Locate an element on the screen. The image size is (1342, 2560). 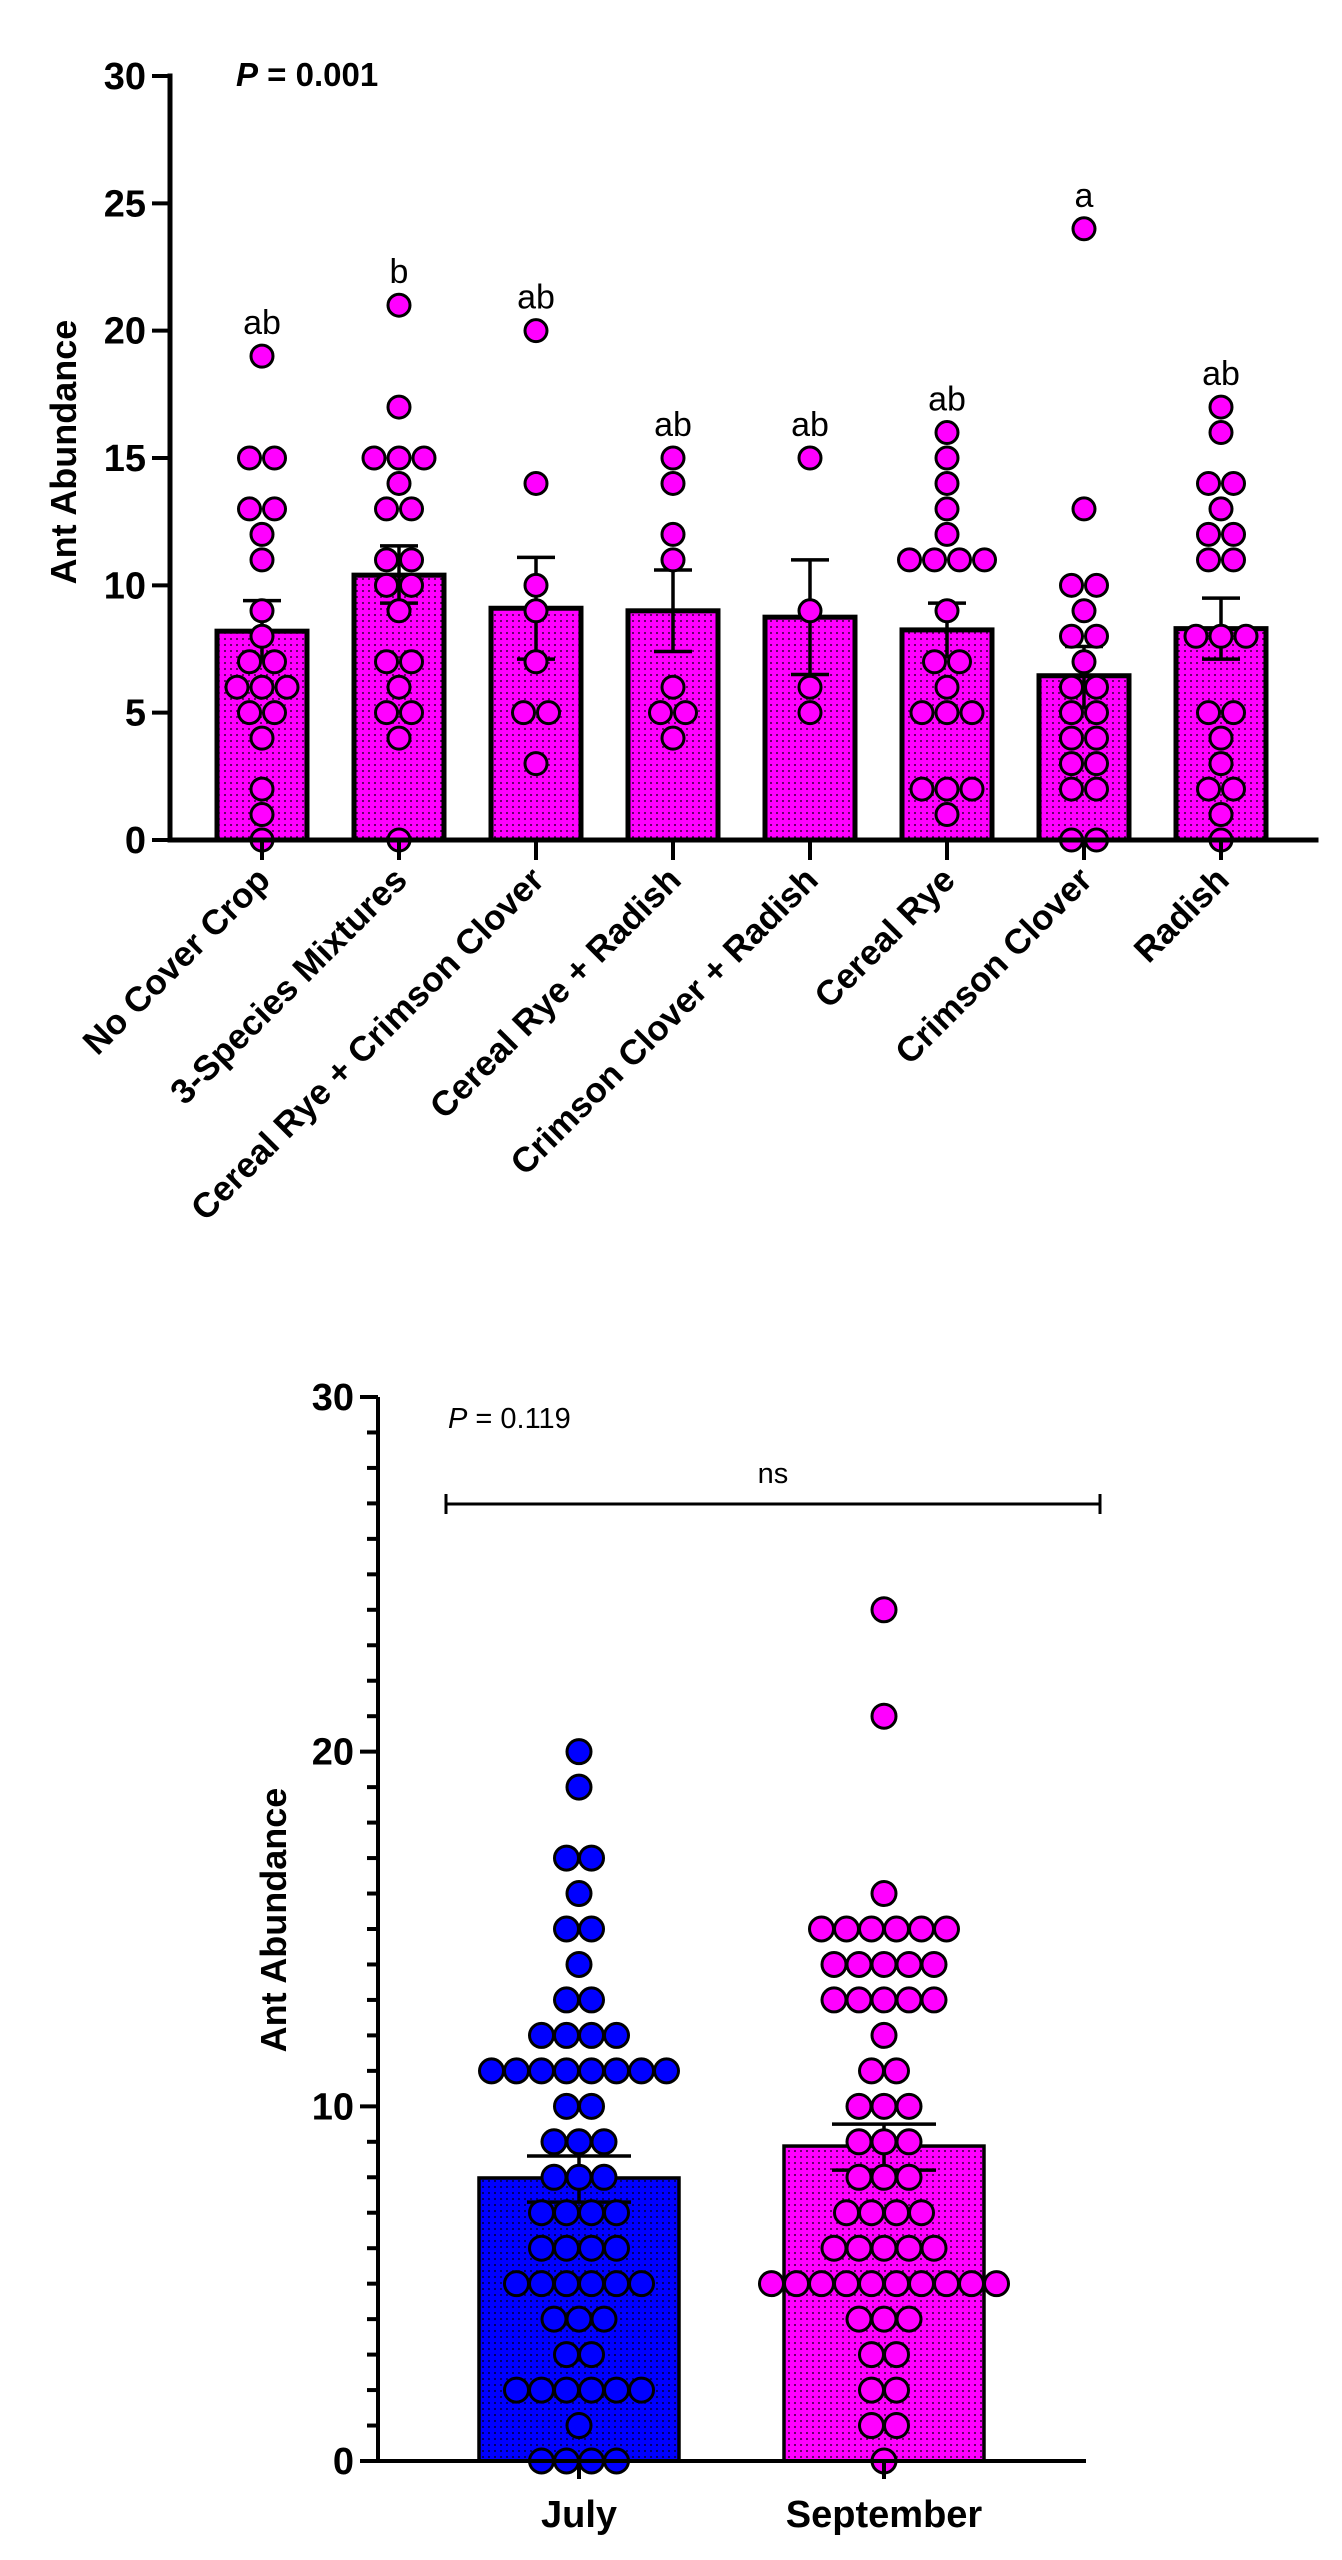
month-y-tick-labels: 0 10 20 30 is located at coordinates (333, 1930).